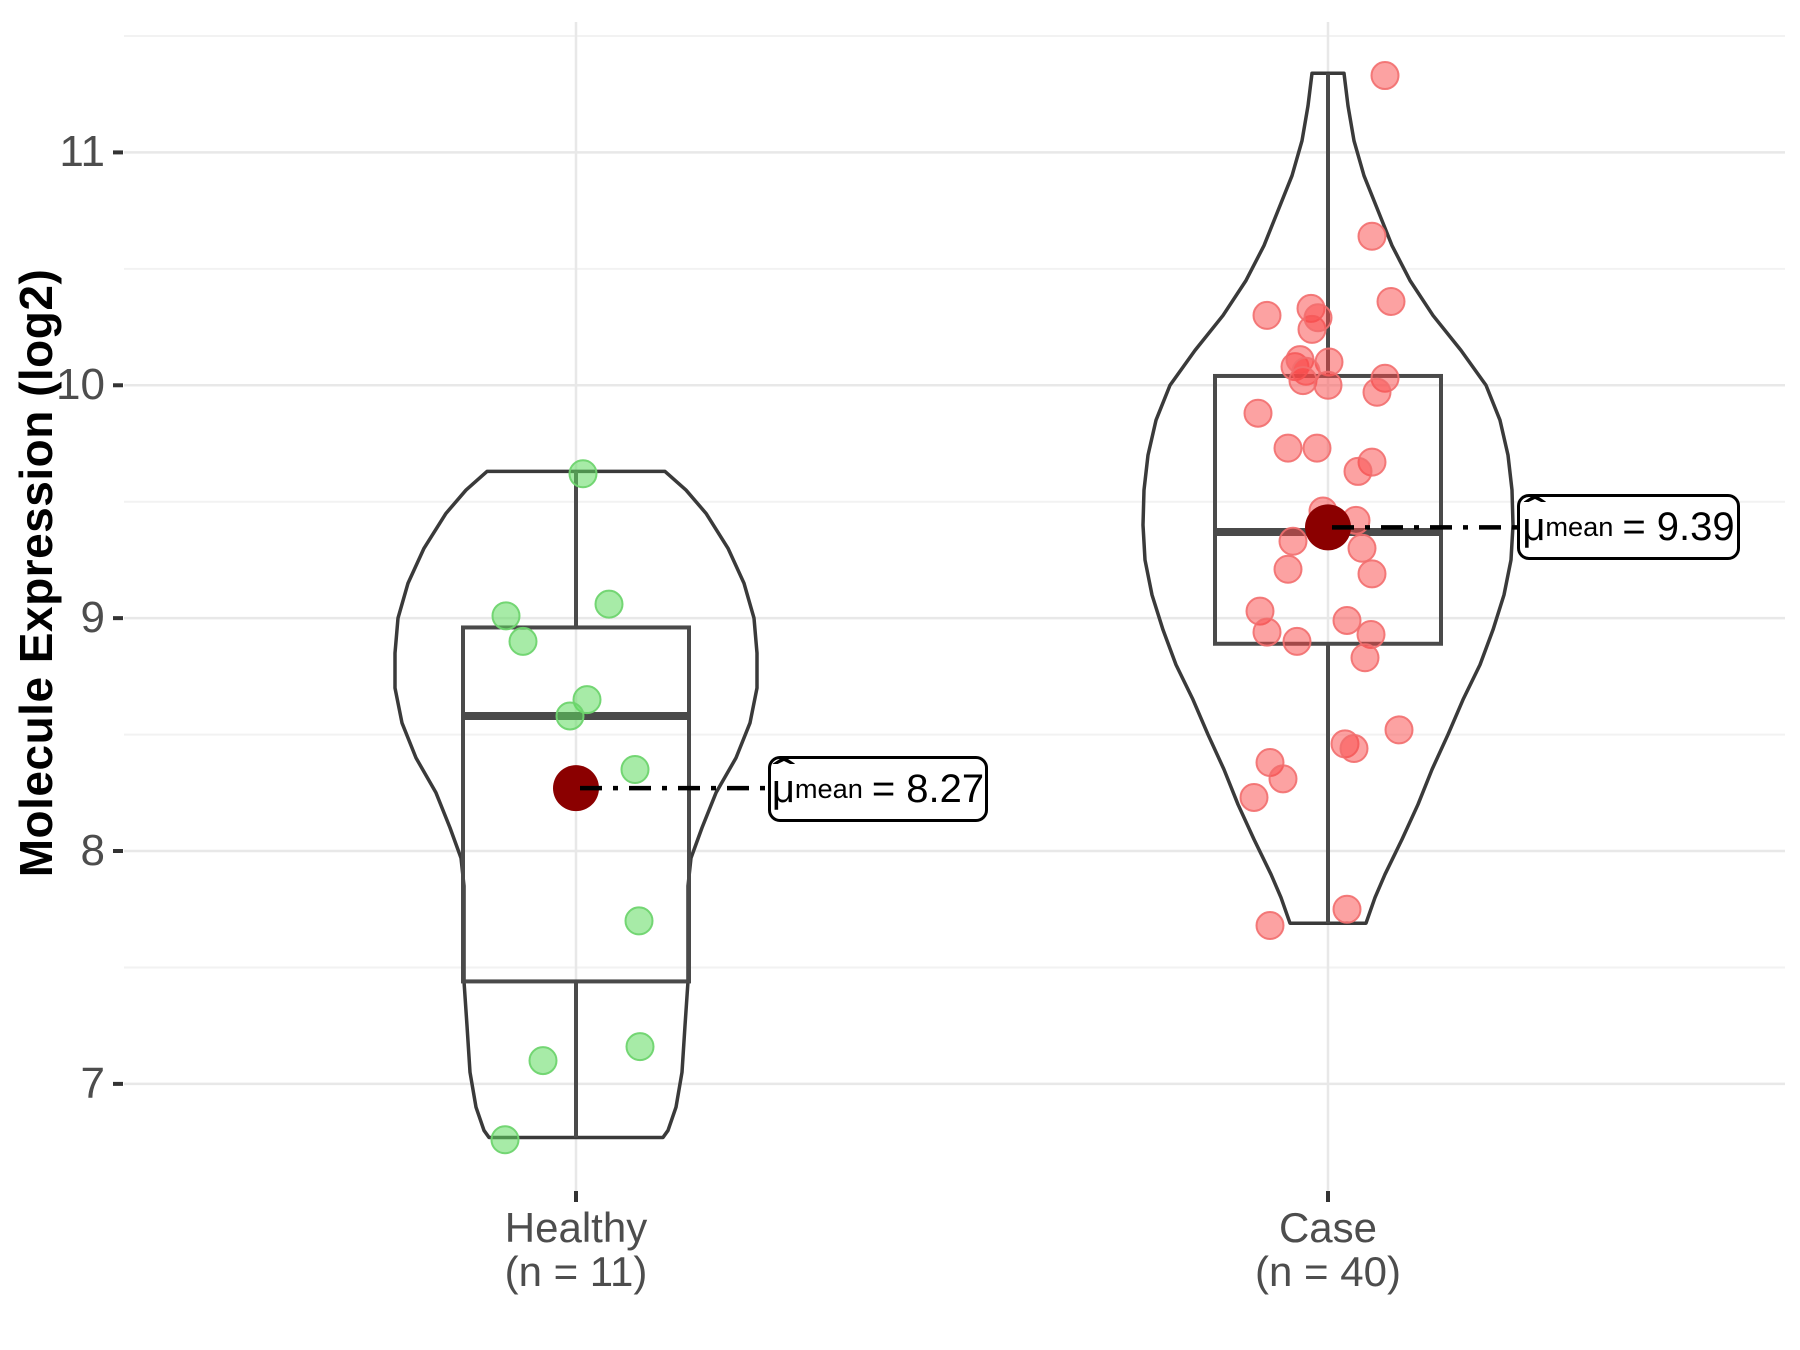 The image size is (1800, 1350). Describe the element at coordinates (1328, 498) in the screenshot. I see `violin-case` at that location.